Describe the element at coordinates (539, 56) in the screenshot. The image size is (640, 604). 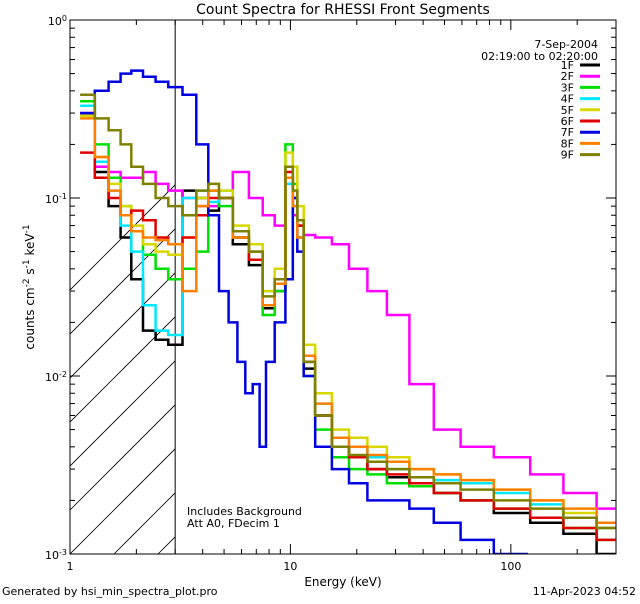
I see `annotation-time-range: 02:19:00 to 02:20:00` at that location.